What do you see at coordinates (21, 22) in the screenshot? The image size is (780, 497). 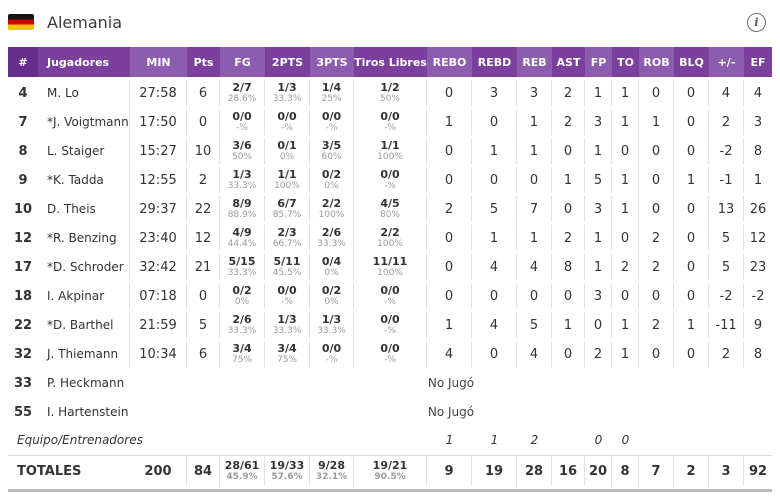 I see `germany-flag-icon` at bounding box center [21, 22].